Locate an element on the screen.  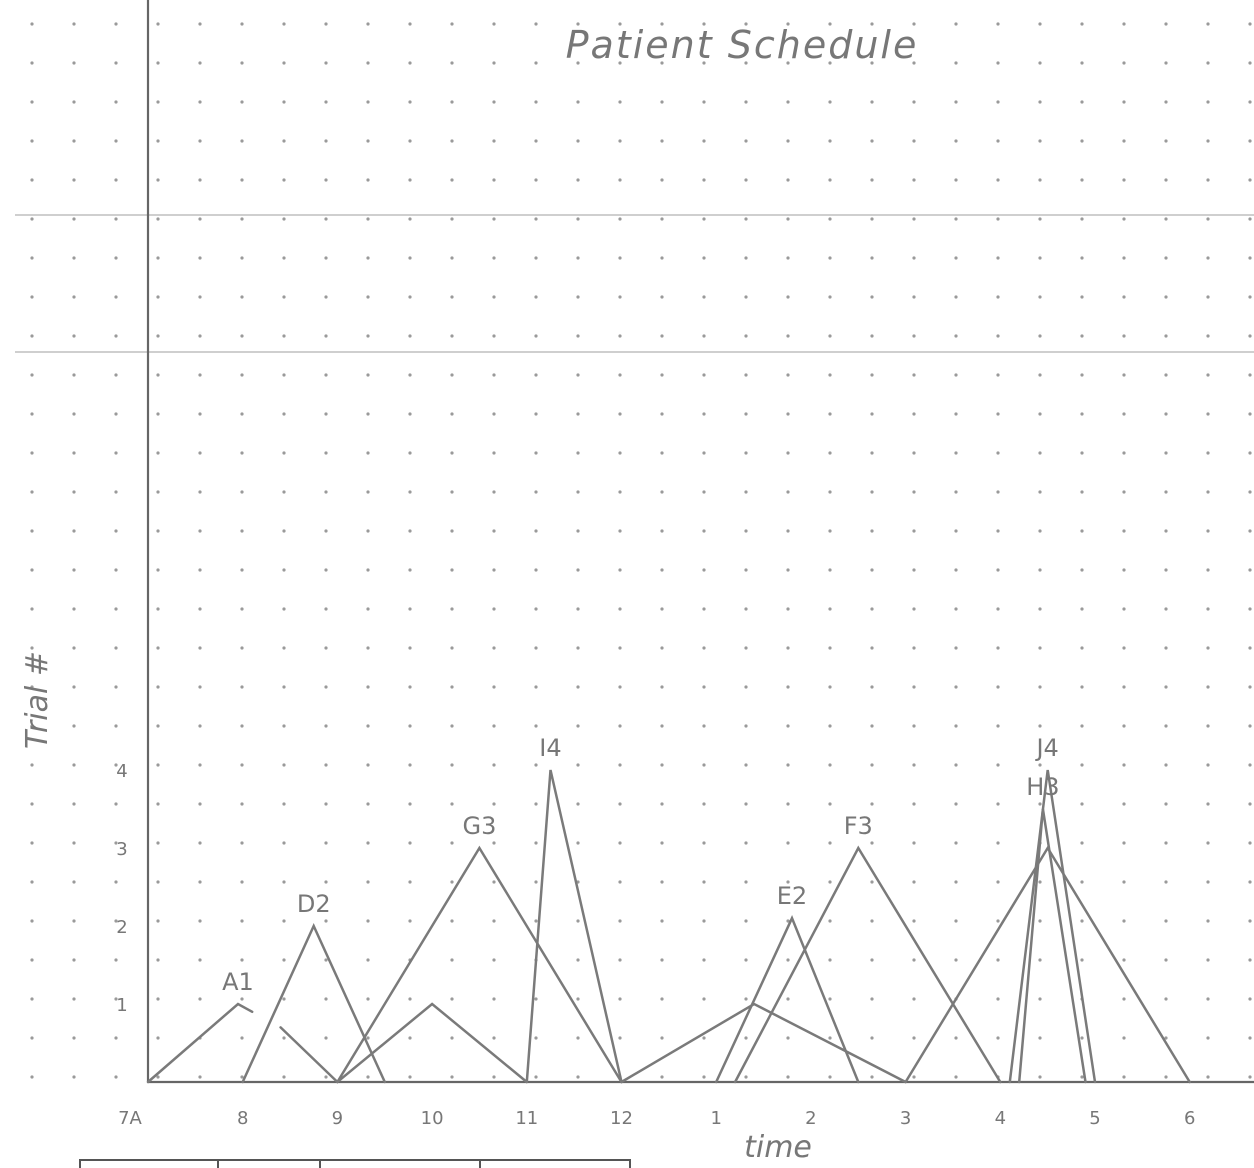
peak-label: A1 is located at coordinates (238, 982).